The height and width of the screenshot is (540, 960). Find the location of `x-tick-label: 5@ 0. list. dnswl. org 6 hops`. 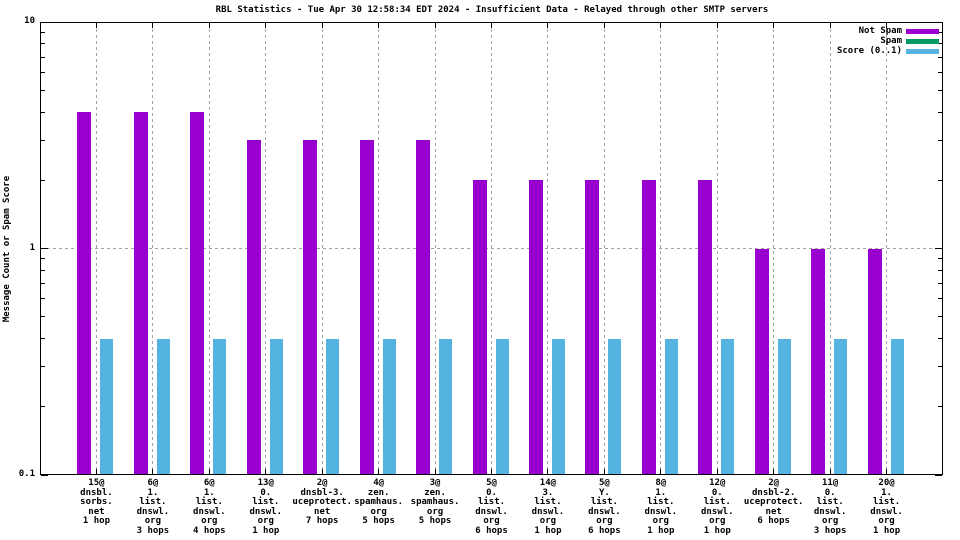

x-tick-label: 5@ 0. list. dnswl. org 6 hops is located at coordinates (492, 507).